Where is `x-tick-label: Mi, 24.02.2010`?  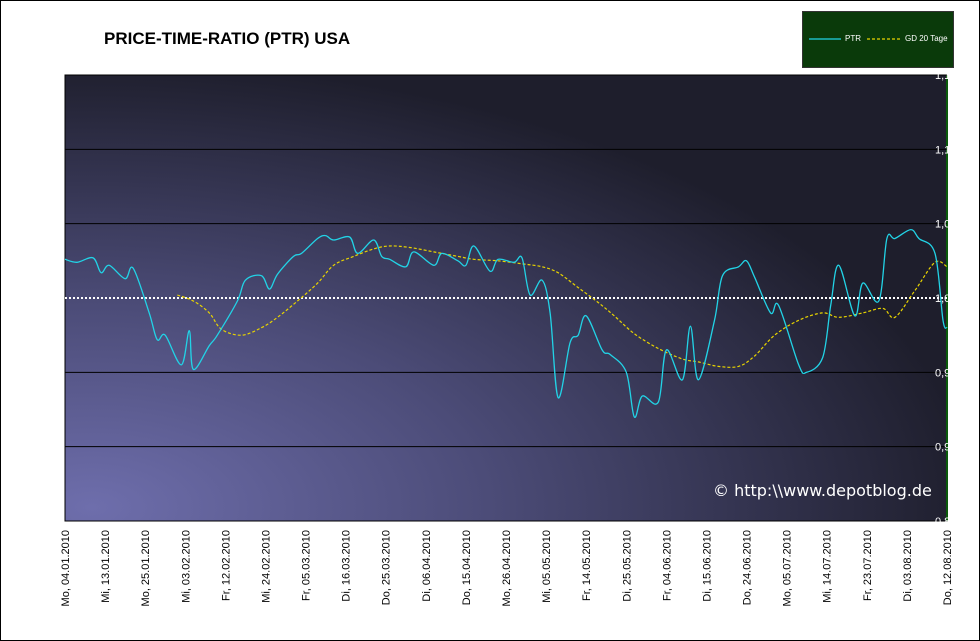
x-tick-label: Mi, 24.02.2010 is located at coordinates (266, 566).